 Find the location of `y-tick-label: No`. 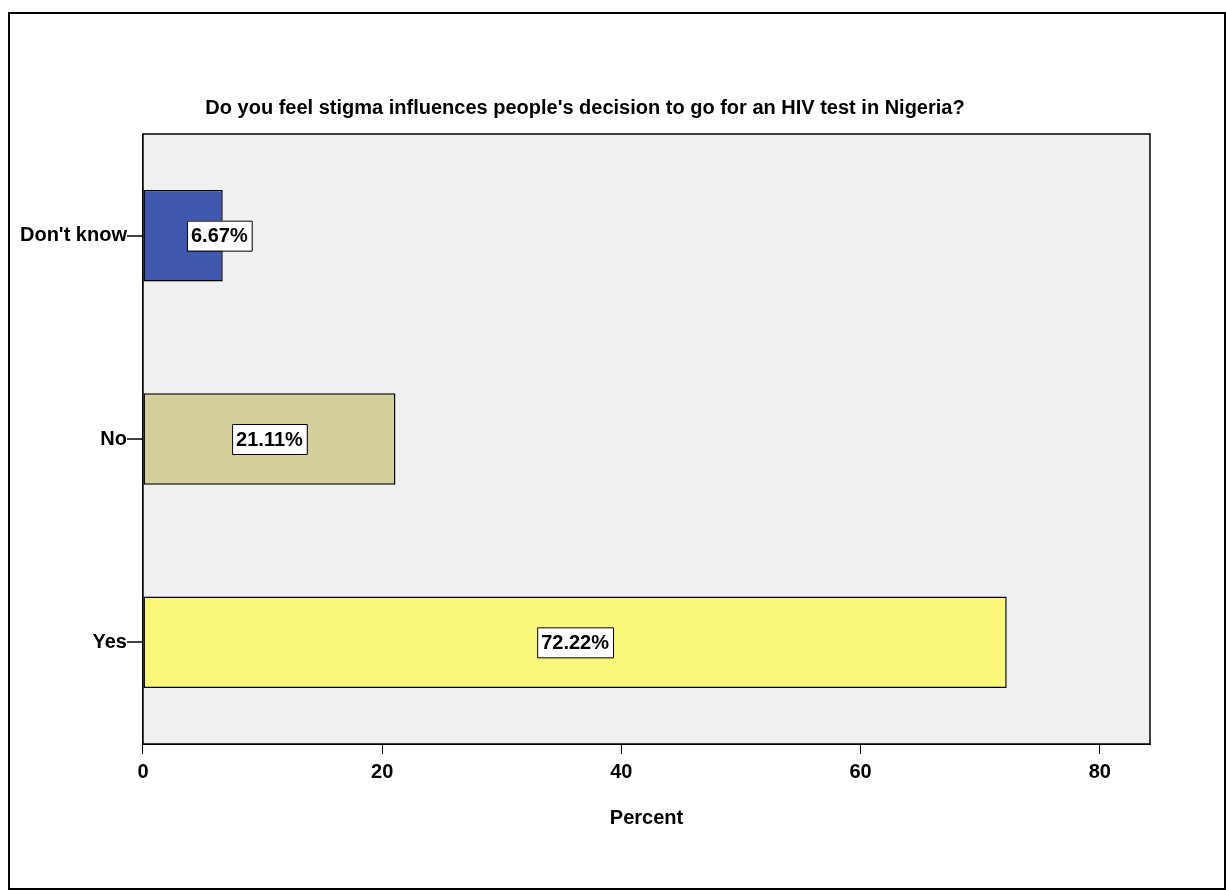

y-tick-label: No is located at coordinates (113, 437).